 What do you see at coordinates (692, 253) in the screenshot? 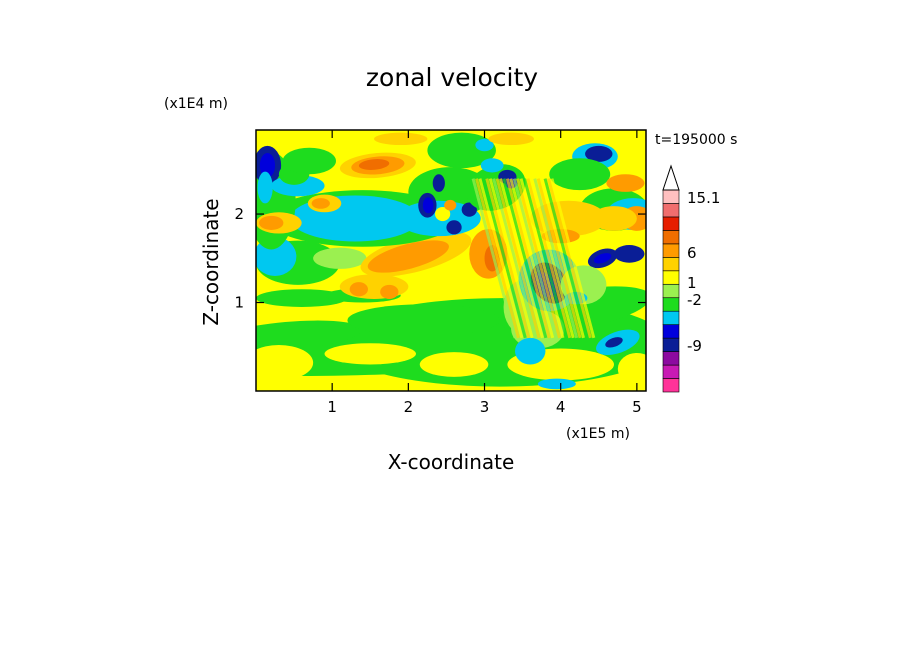
I see `colorbar-label: 6` at bounding box center [692, 253].